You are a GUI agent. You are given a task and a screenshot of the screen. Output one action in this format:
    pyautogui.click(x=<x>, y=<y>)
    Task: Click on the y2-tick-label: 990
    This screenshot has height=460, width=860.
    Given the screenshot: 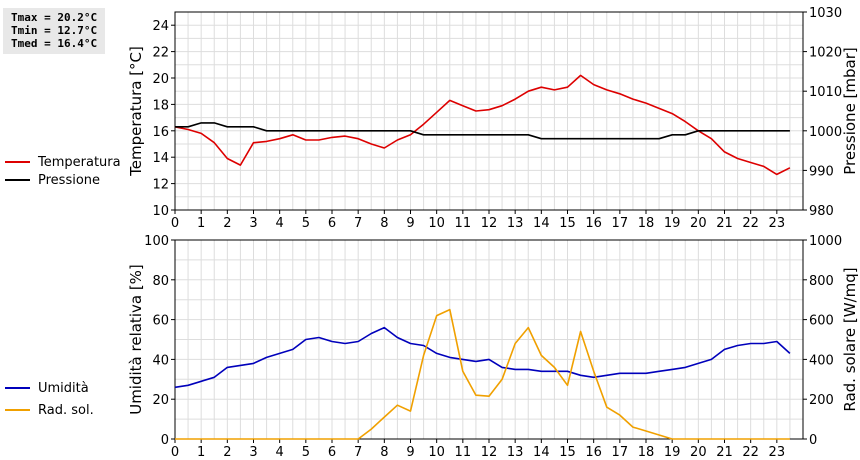 What is the action you would take?
    pyautogui.click(x=821, y=171)
    